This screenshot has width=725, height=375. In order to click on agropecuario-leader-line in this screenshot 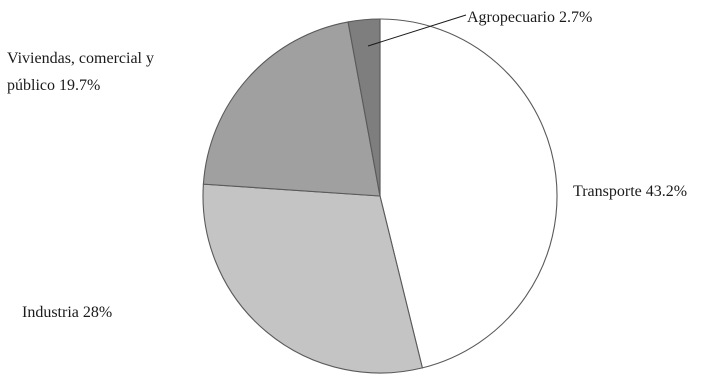, I will do `click(417, 30)`.